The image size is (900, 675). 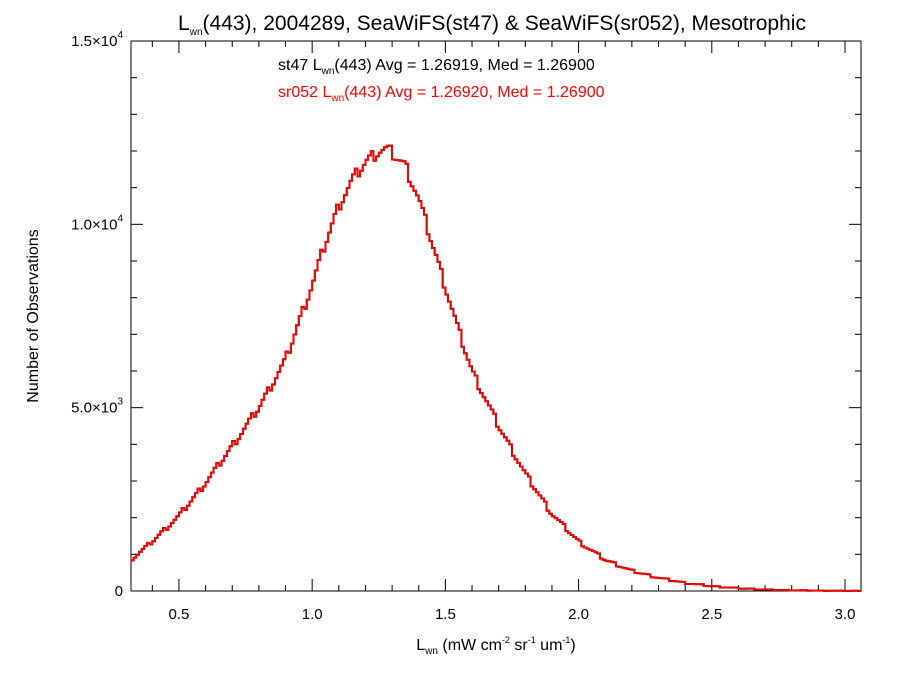 What do you see at coordinates (845, 614) in the screenshot?
I see `x-tick-label: 3.0` at bounding box center [845, 614].